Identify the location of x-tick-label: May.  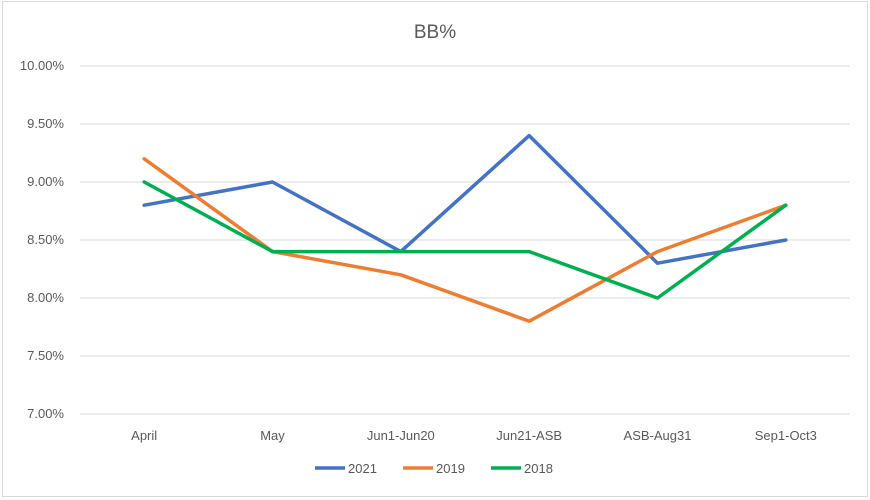
(272, 435).